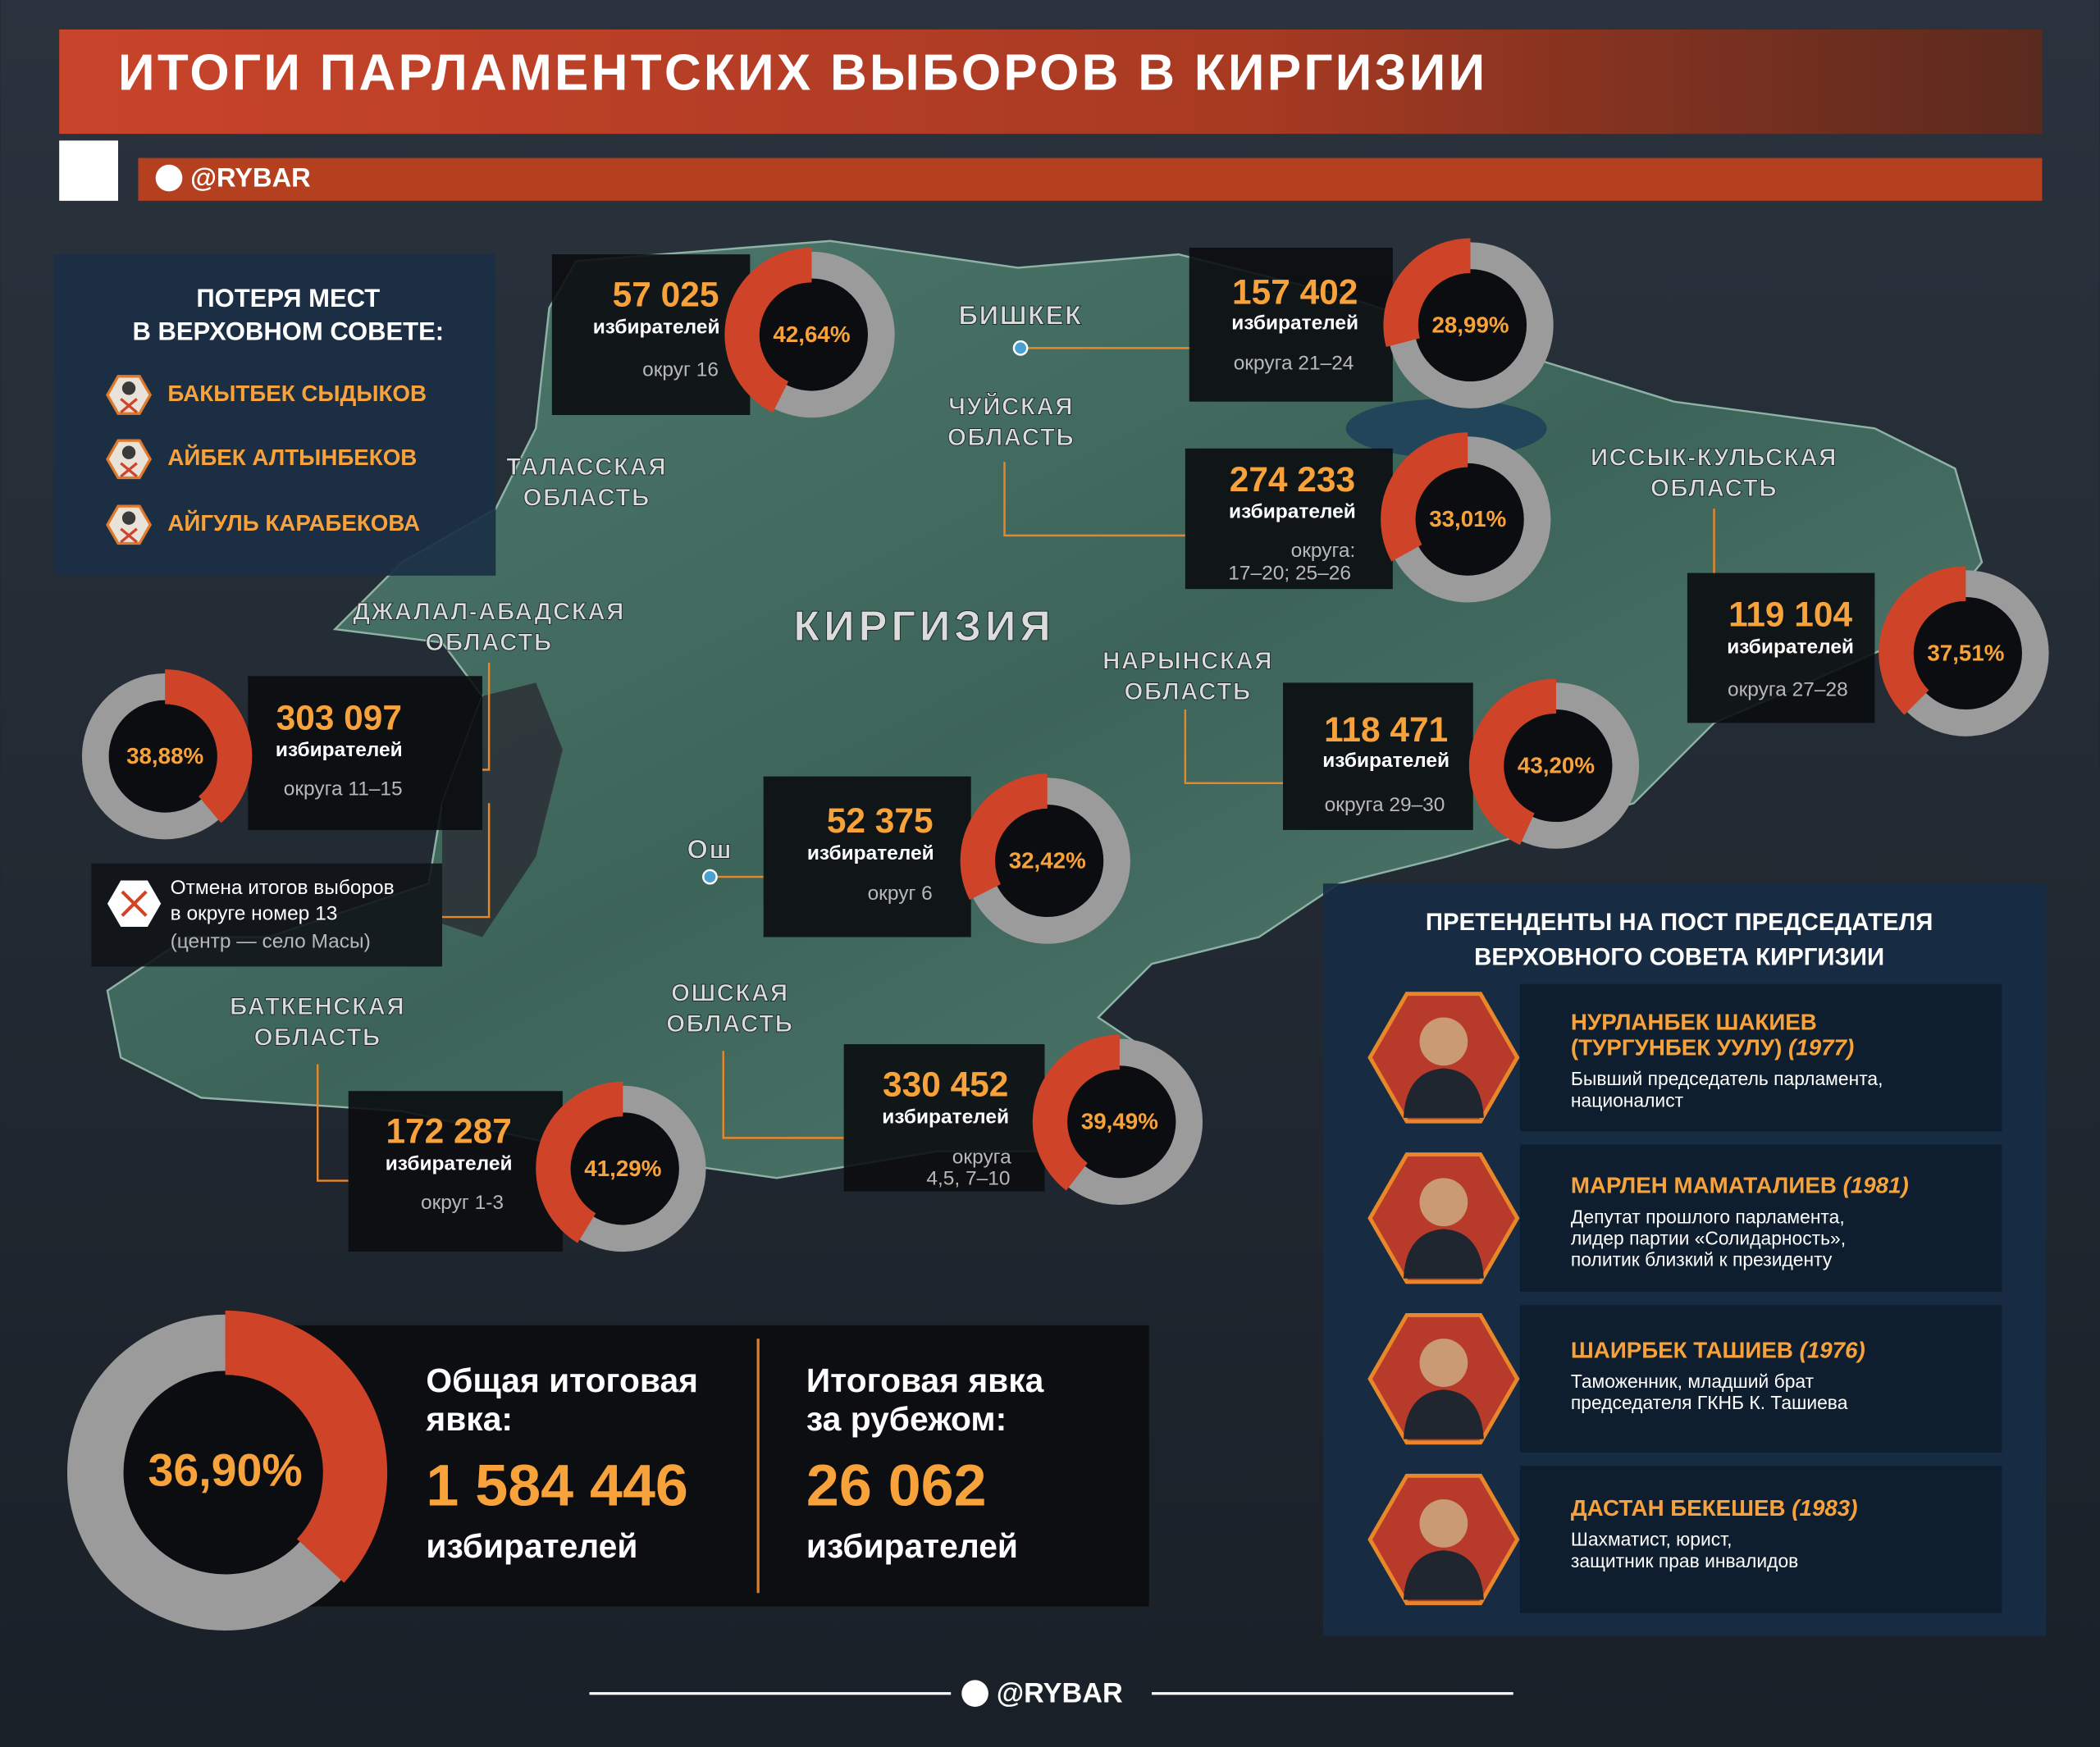 This screenshot has width=2100, height=1747. I want to click on total-caption: явка:, so click(469, 1419).